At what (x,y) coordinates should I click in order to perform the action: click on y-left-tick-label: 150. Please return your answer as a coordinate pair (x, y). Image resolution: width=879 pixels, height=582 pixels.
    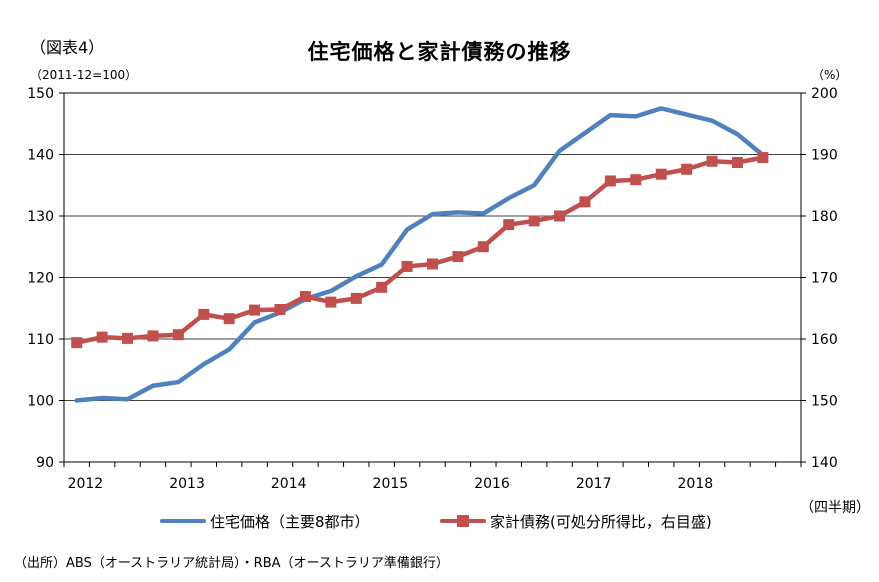
    Looking at the image, I should click on (40, 94).